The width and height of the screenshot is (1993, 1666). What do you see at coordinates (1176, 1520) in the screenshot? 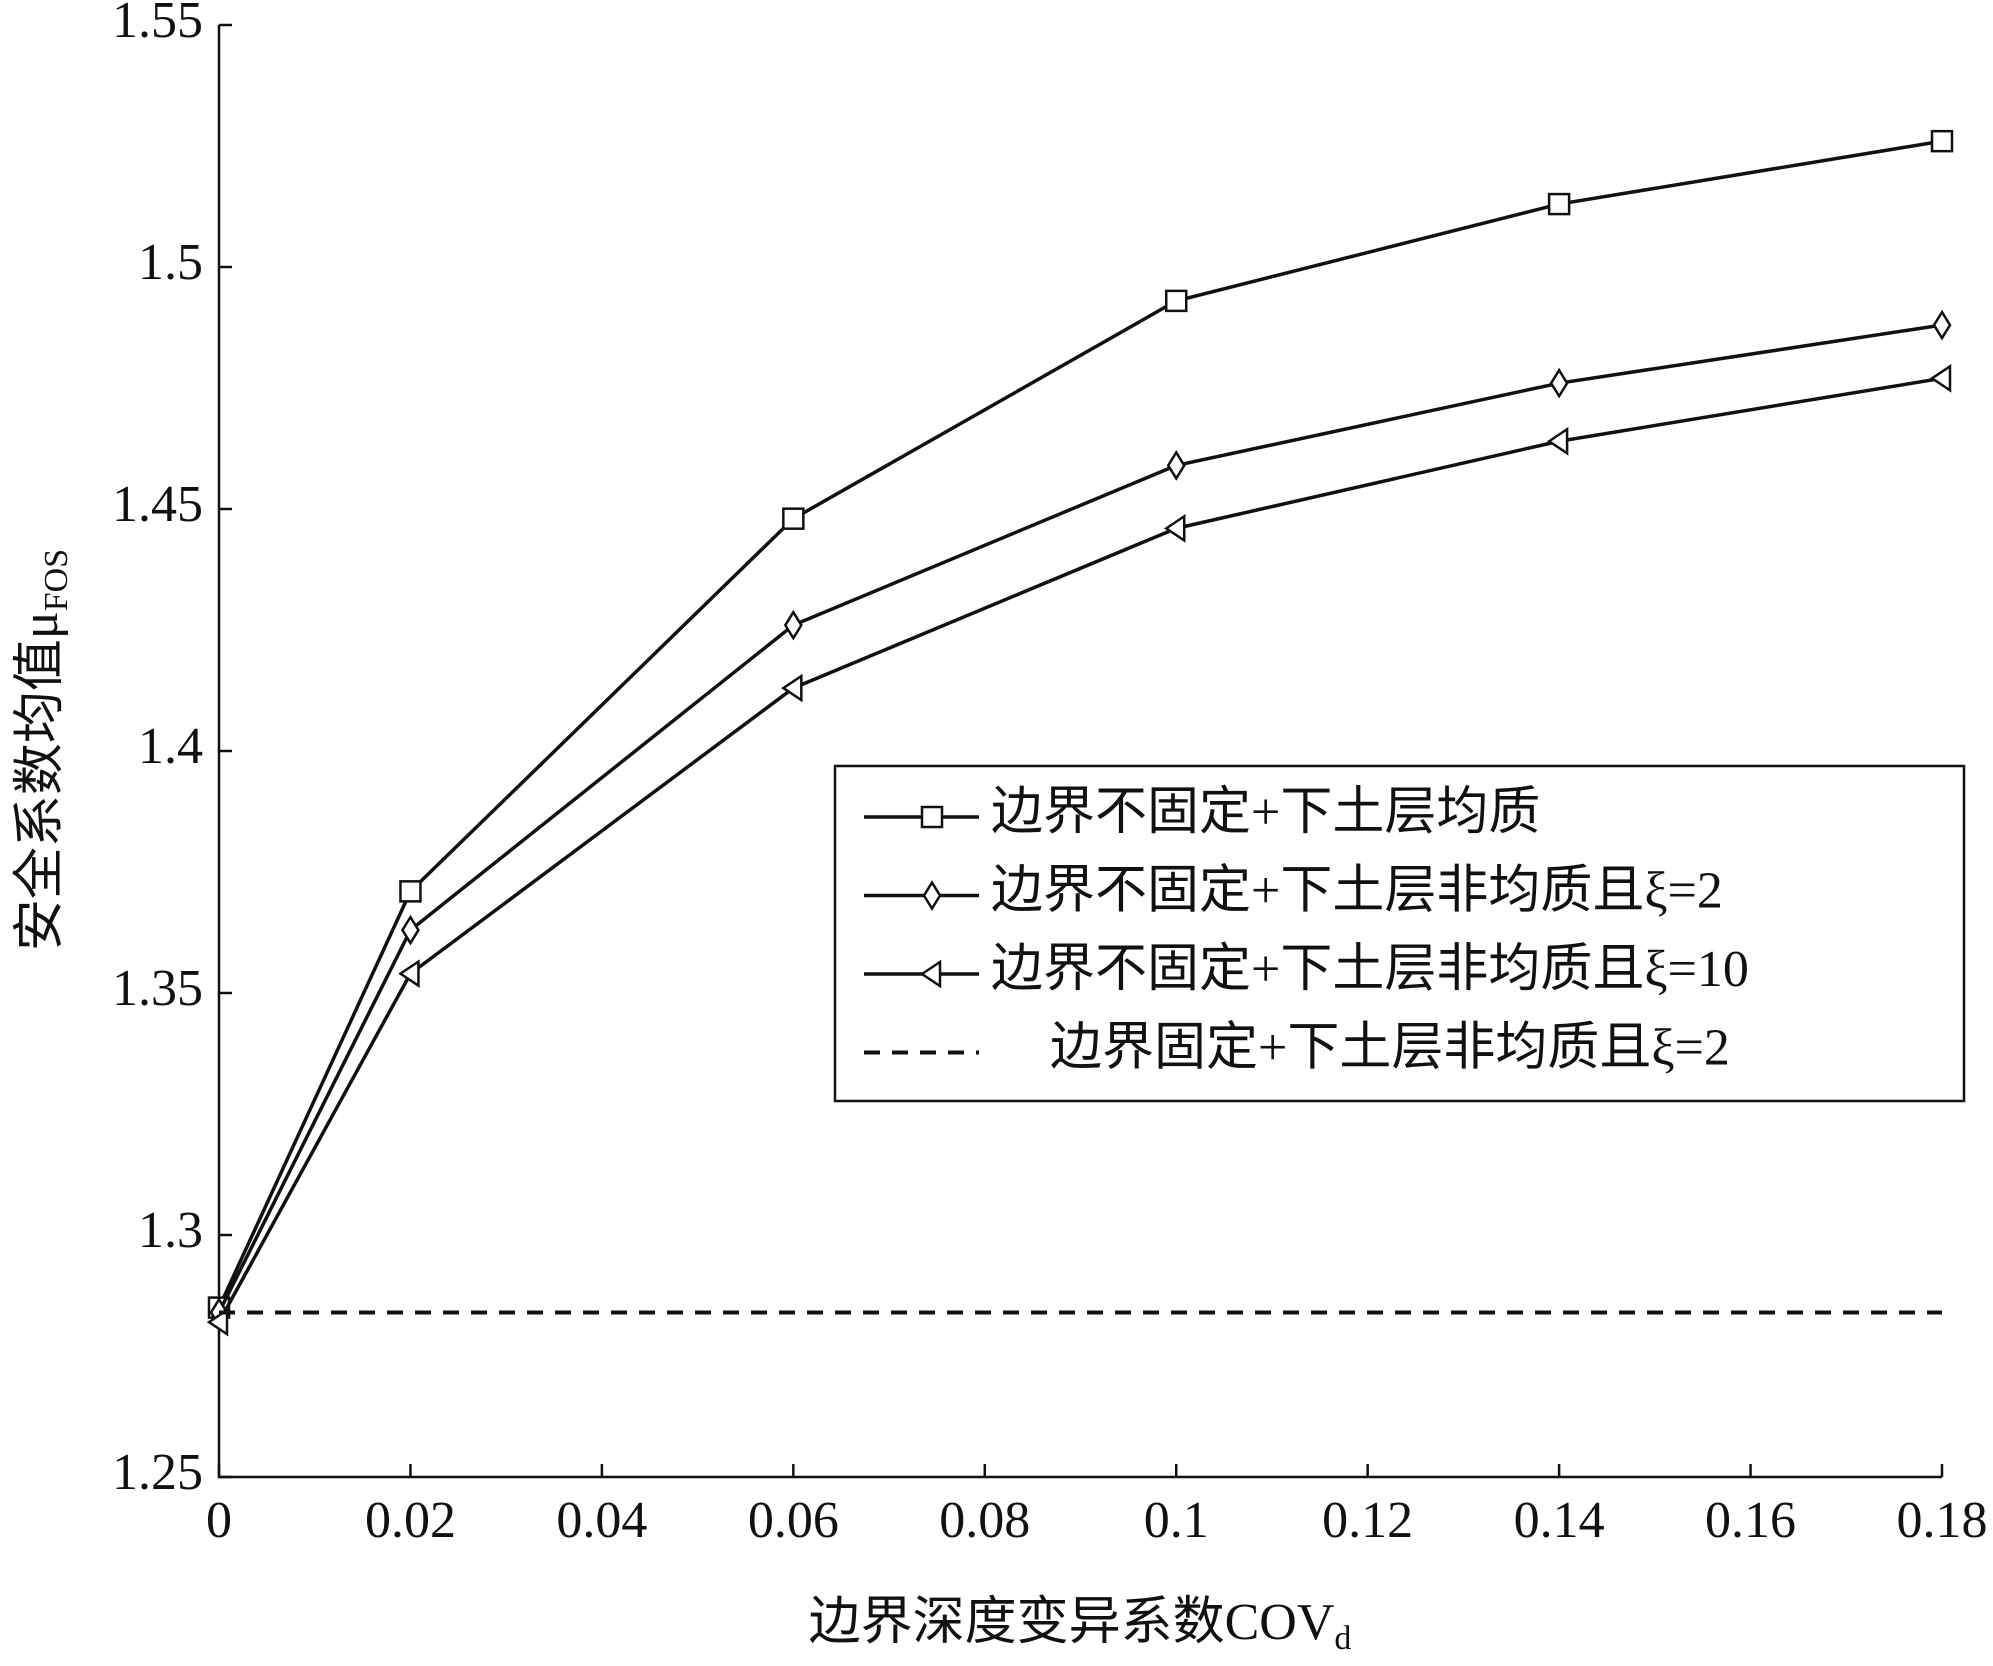
I see `x-tick-label: 0.1` at bounding box center [1176, 1520].